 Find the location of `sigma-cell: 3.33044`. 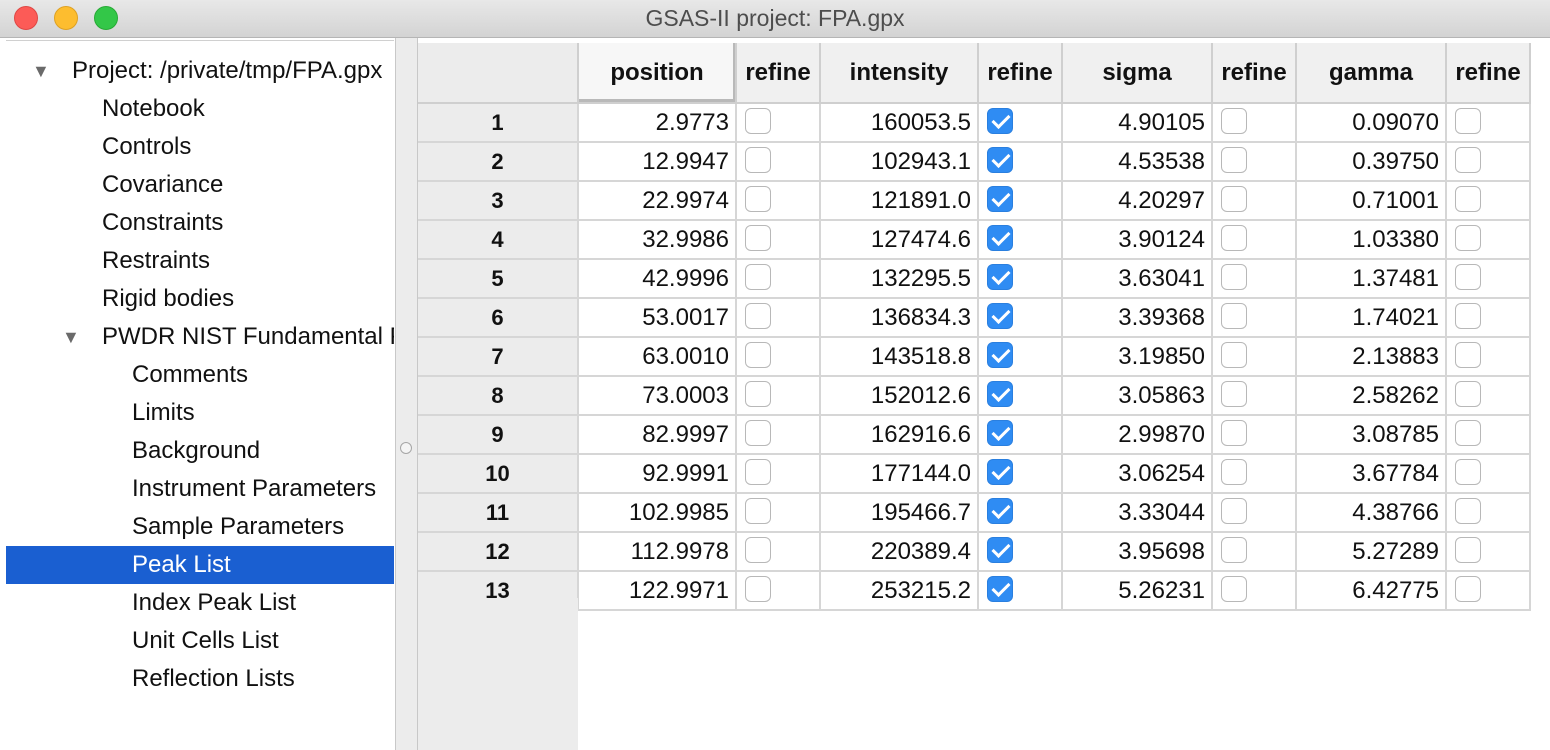

sigma-cell: 3.33044 is located at coordinates (1137, 513).